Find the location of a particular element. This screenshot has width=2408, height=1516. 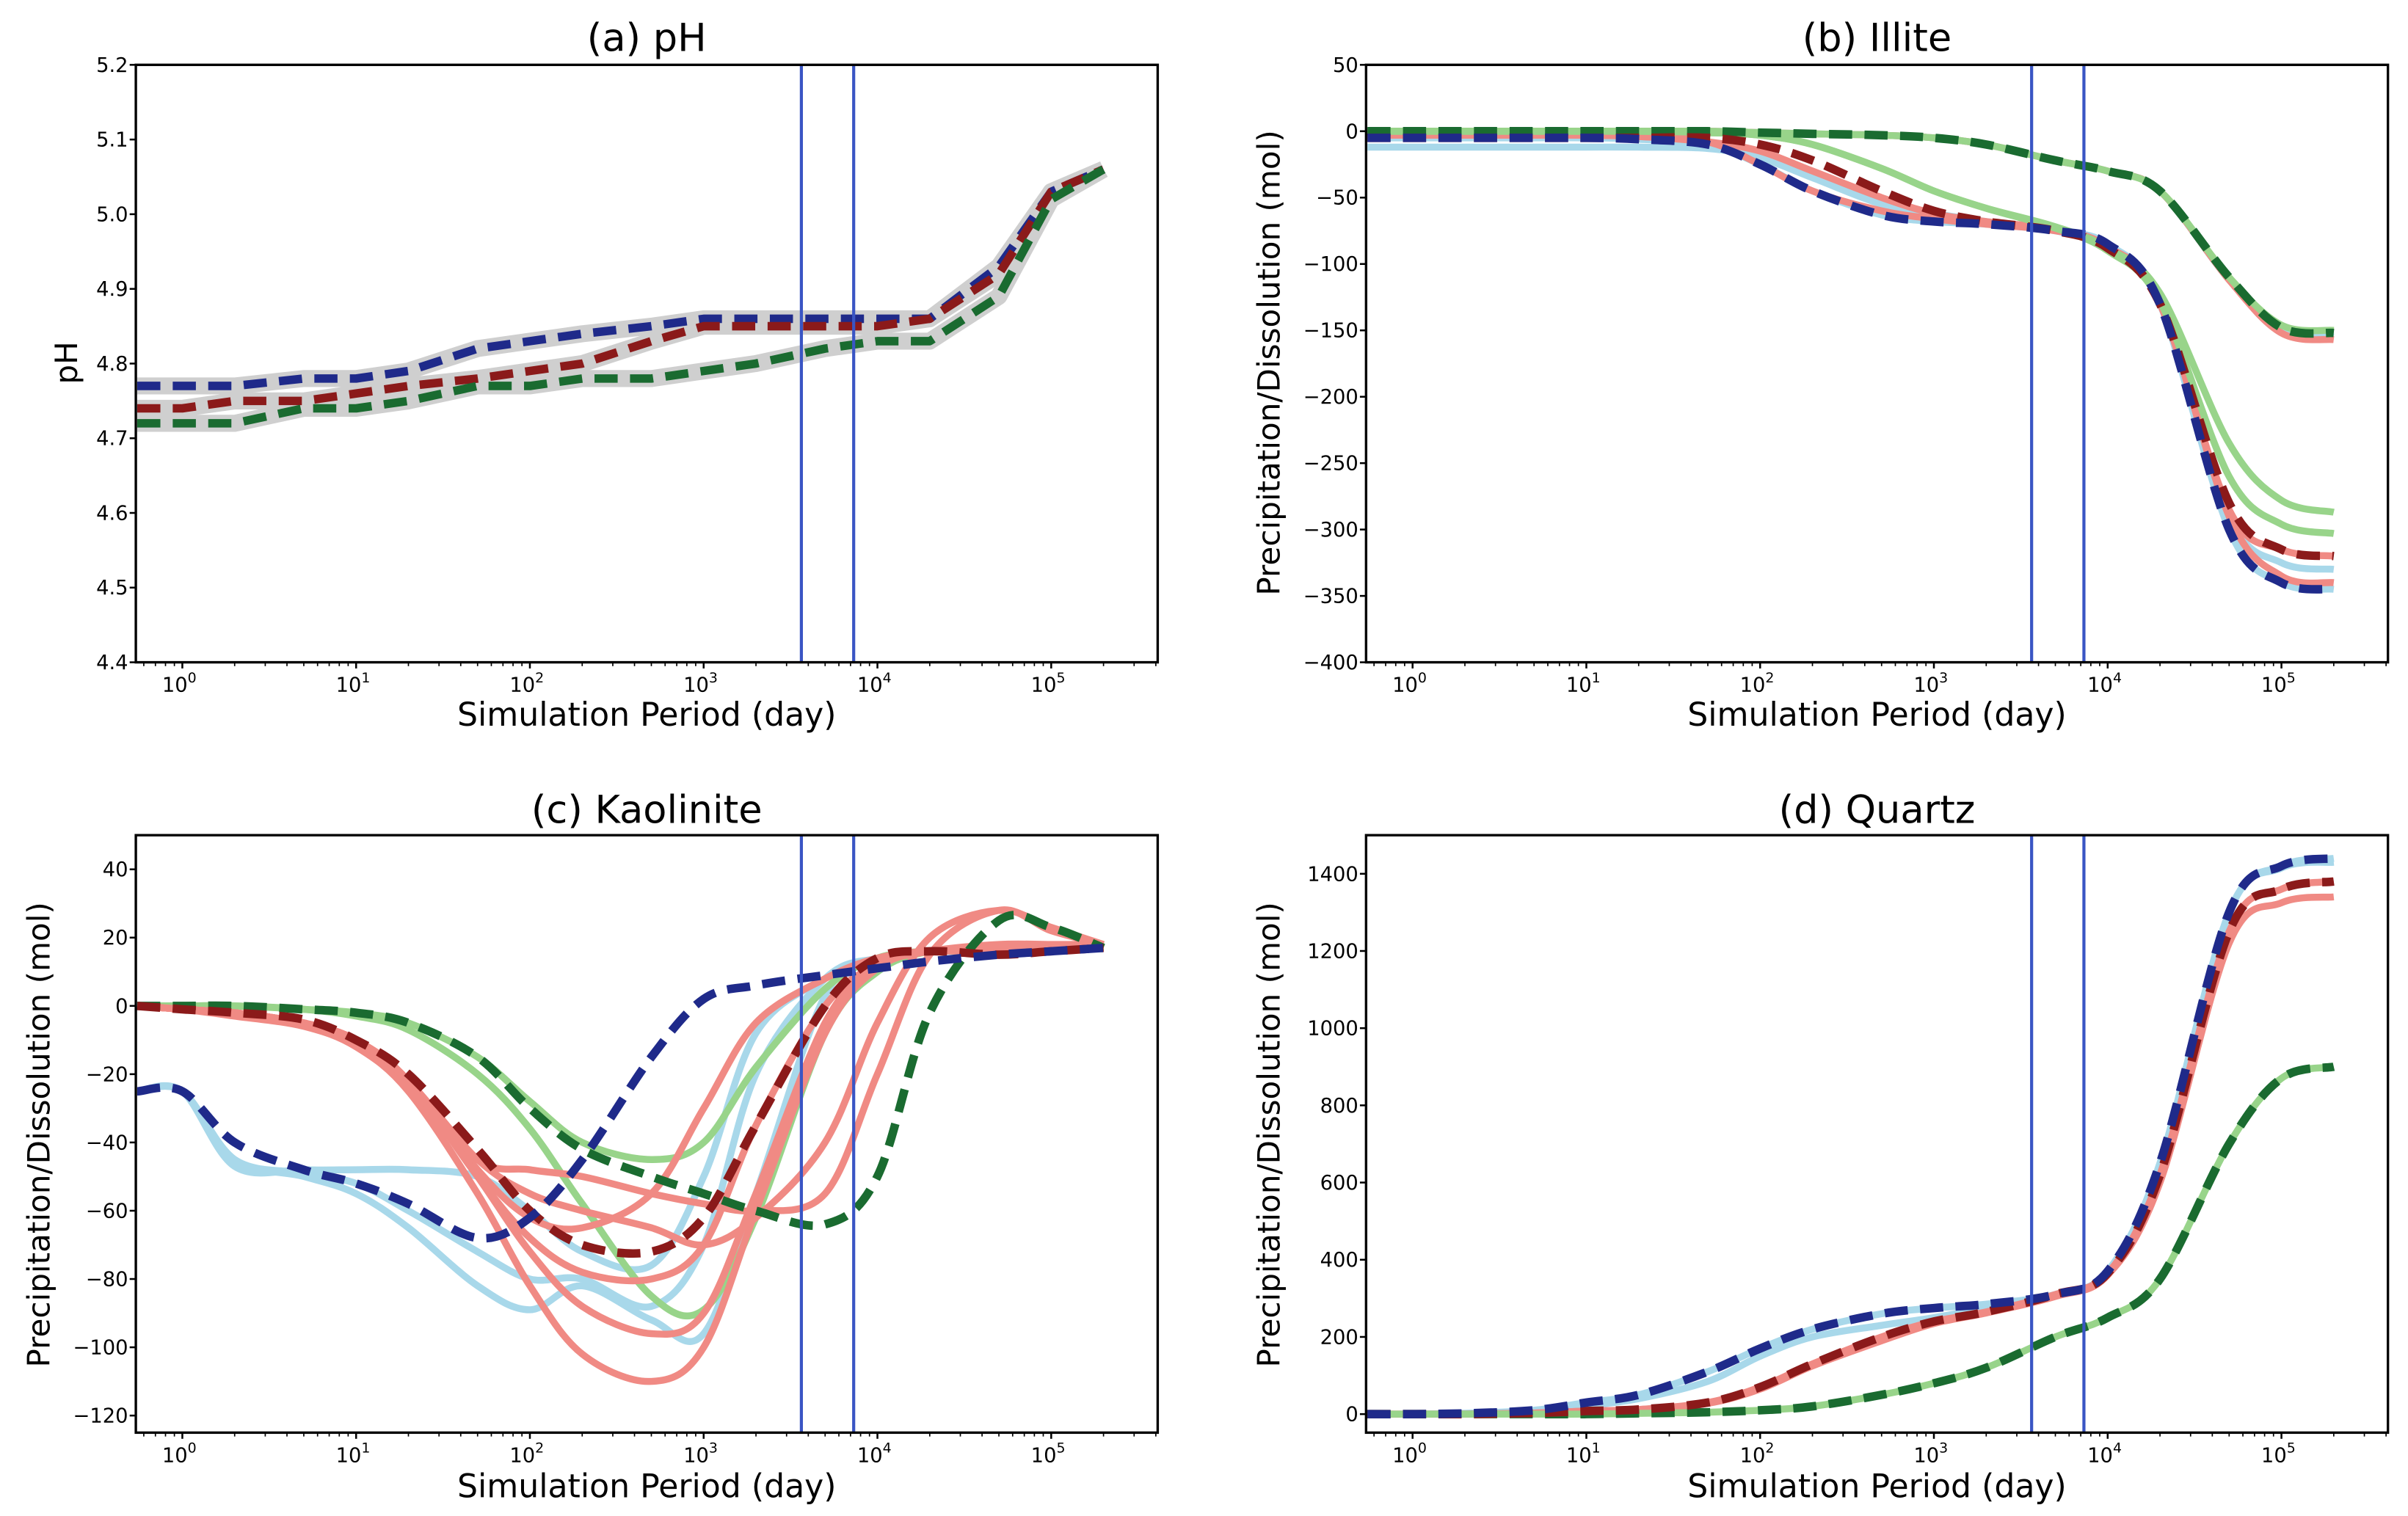

y-tick-label: 4.5 is located at coordinates (112, 588).